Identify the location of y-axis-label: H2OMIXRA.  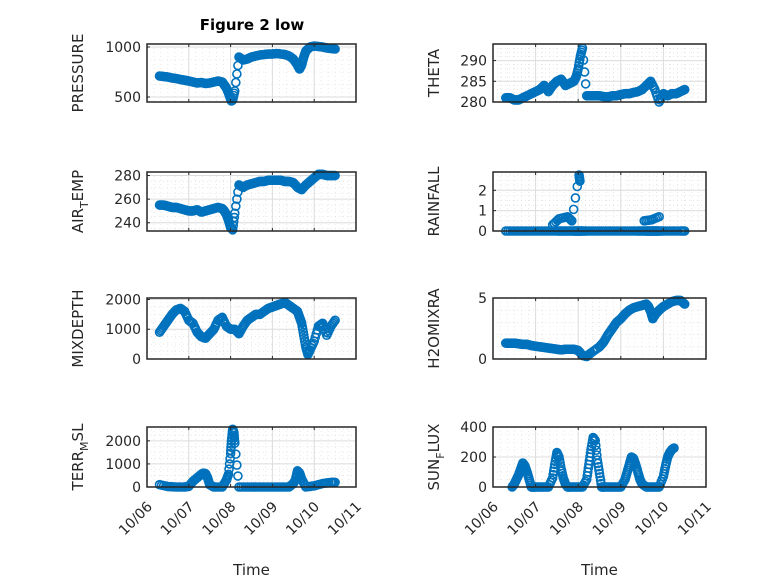
(434, 328).